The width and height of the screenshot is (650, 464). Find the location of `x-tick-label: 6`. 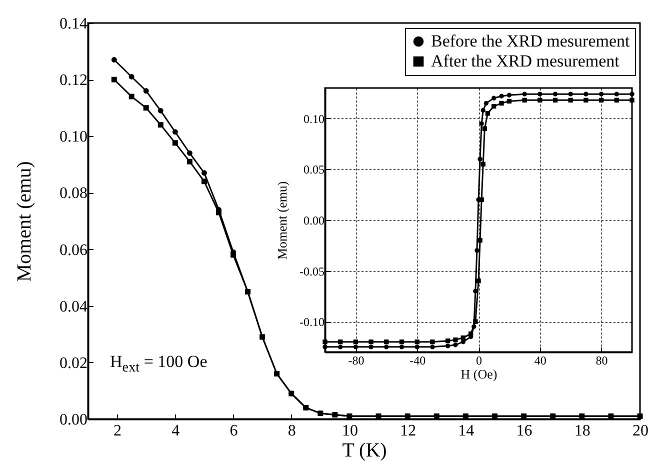

x-tick-label: 6 is located at coordinates (234, 431).